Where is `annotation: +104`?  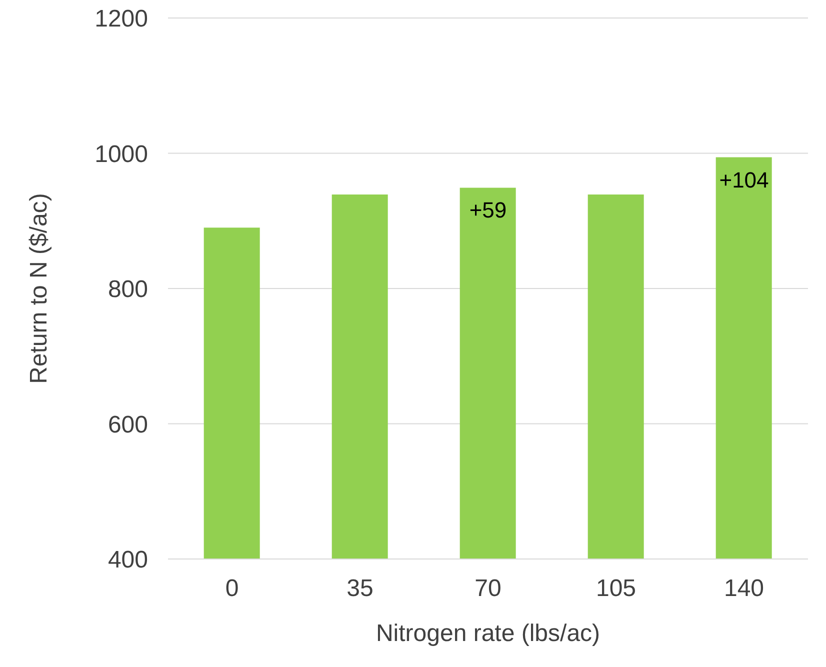 annotation: +104 is located at coordinates (744, 179).